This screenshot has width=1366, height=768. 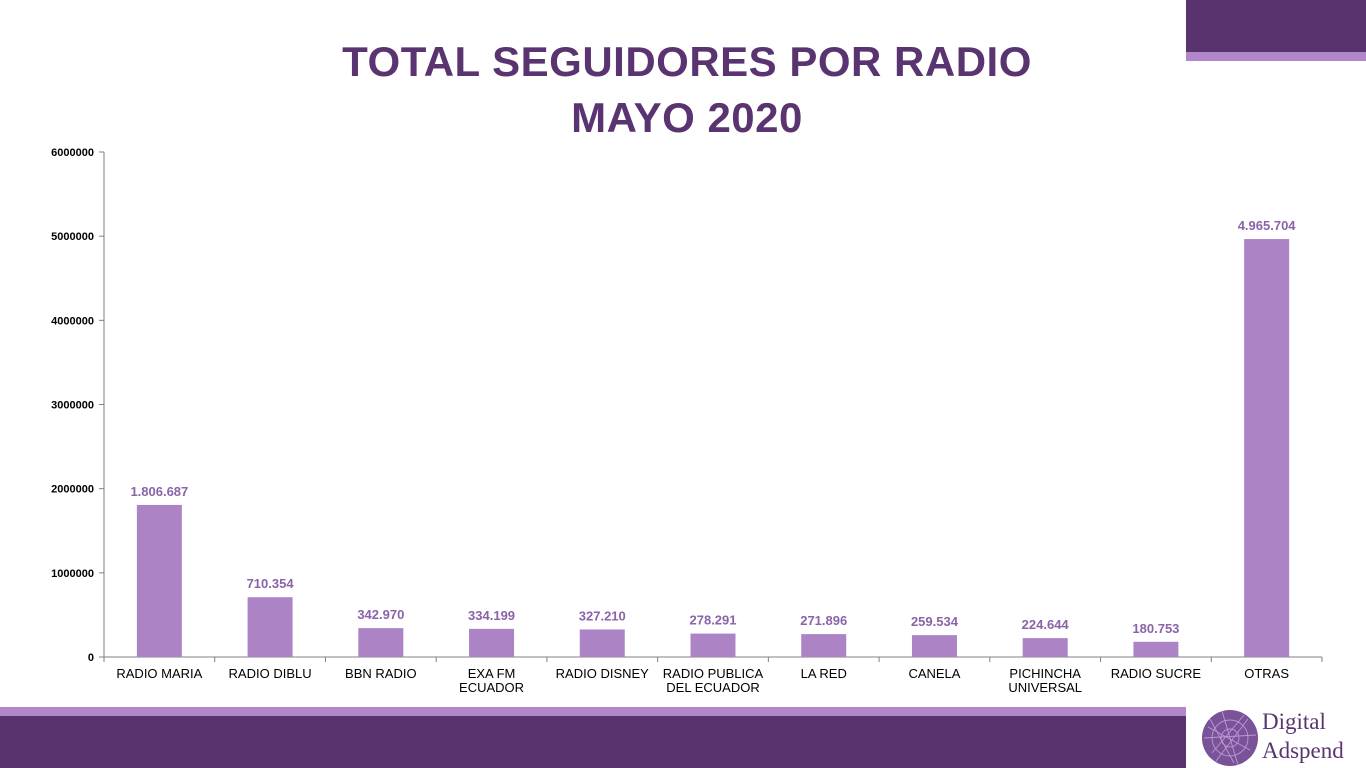 I want to click on data-label: 327.210, so click(x=602, y=615).